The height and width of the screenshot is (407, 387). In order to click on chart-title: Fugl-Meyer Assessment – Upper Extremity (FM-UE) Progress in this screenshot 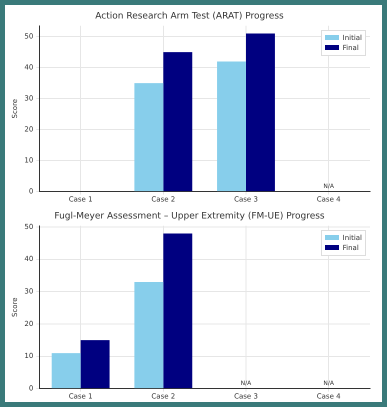, I will do `click(189, 217)`.